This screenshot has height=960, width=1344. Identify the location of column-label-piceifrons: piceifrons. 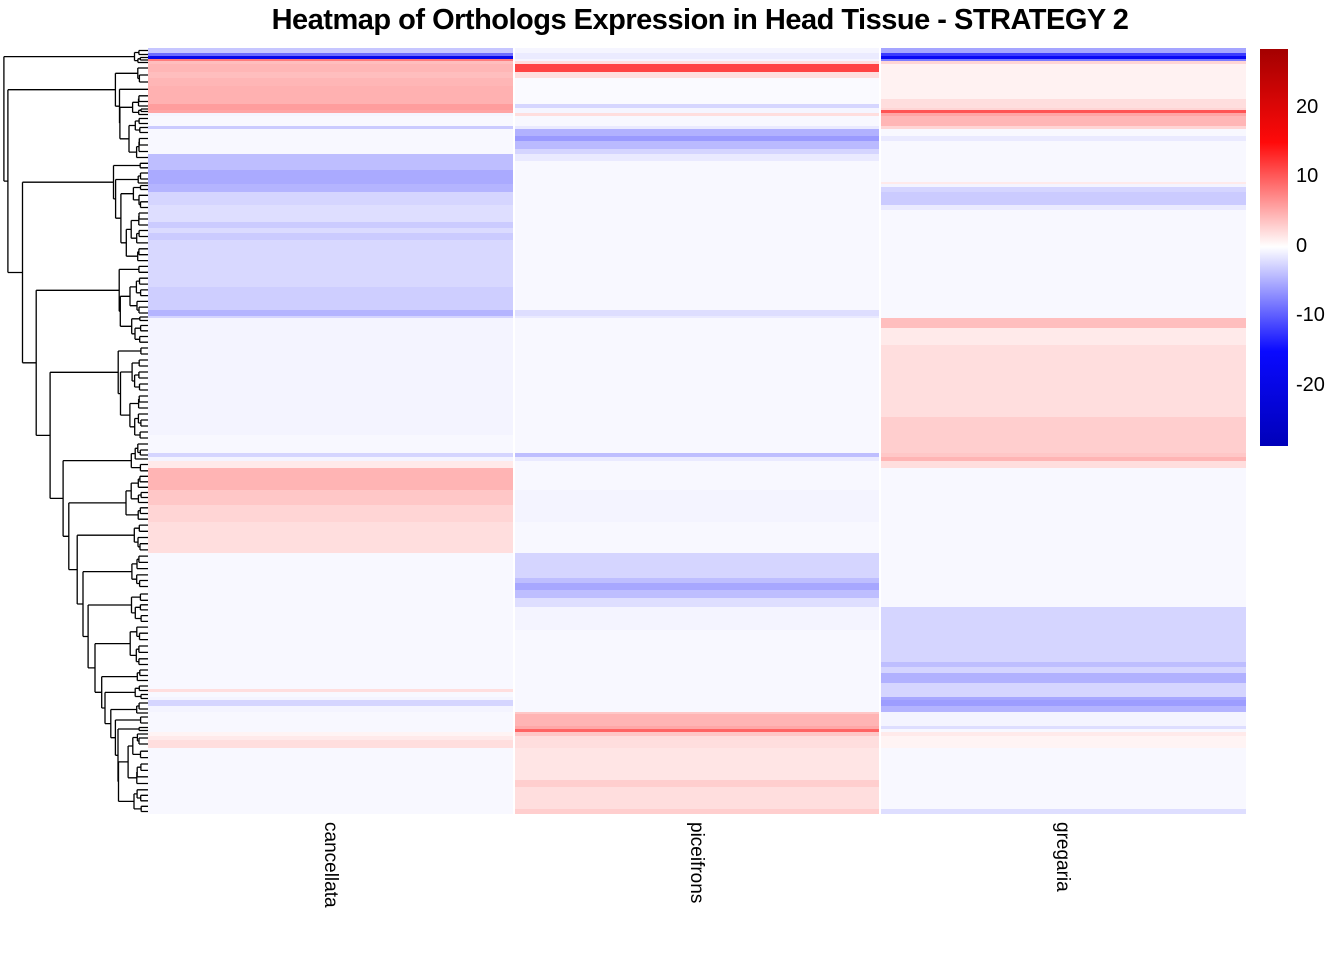
(696, 863).